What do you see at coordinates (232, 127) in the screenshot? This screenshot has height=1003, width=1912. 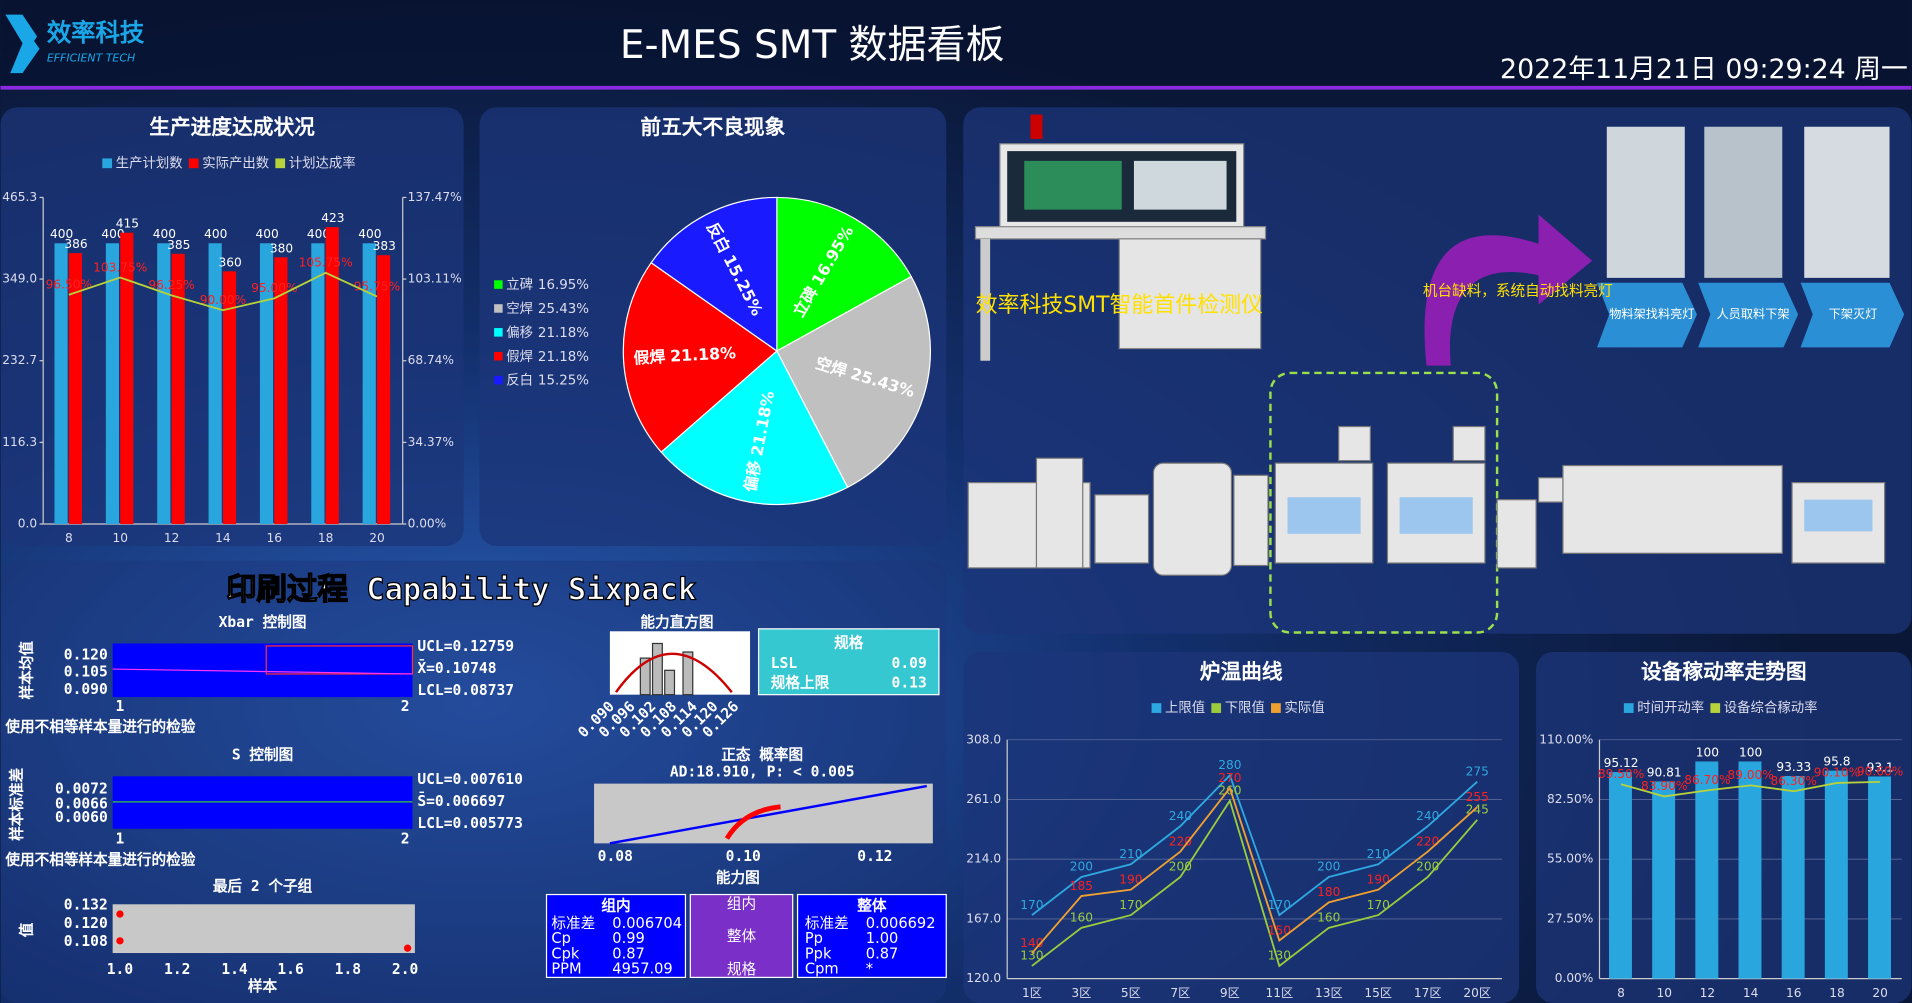 I see `chart-title: 生产进度达成状况` at bounding box center [232, 127].